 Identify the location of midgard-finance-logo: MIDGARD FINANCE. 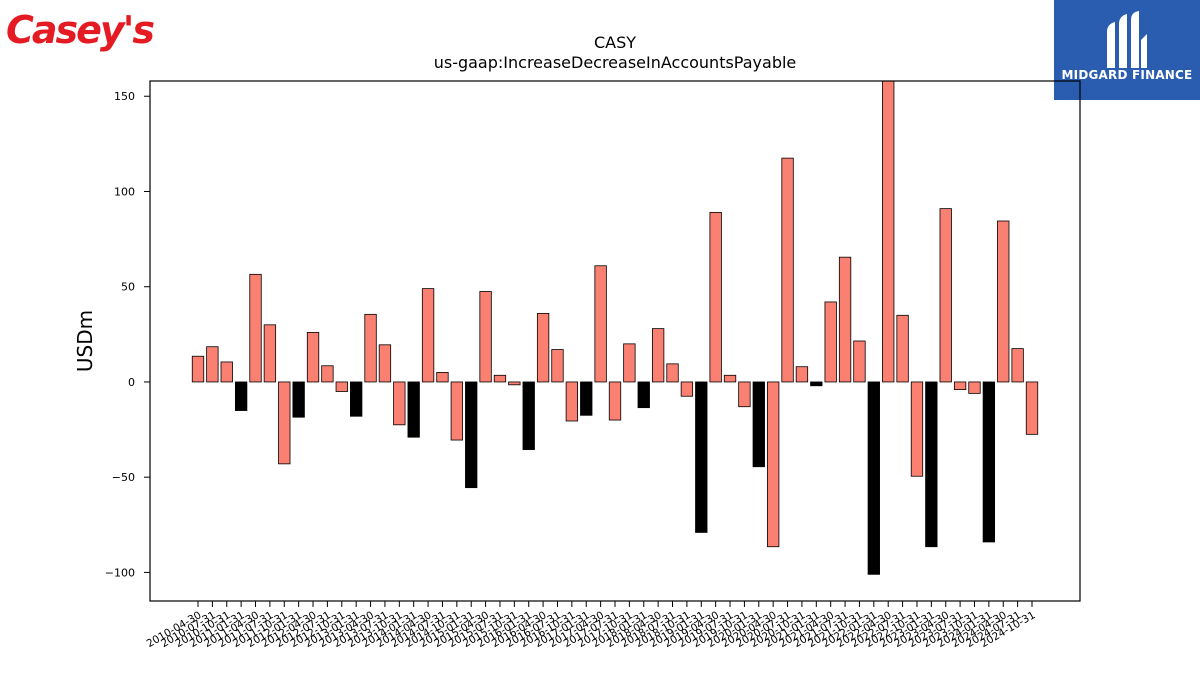
(1127, 50).